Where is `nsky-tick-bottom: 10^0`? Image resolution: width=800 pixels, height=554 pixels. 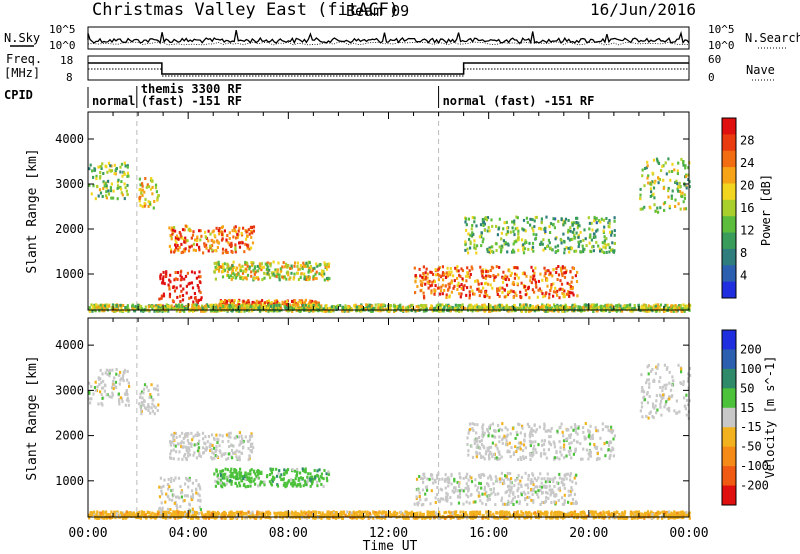 nsky-tick-bottom: 10^0 is located at coordinates (62, 45).